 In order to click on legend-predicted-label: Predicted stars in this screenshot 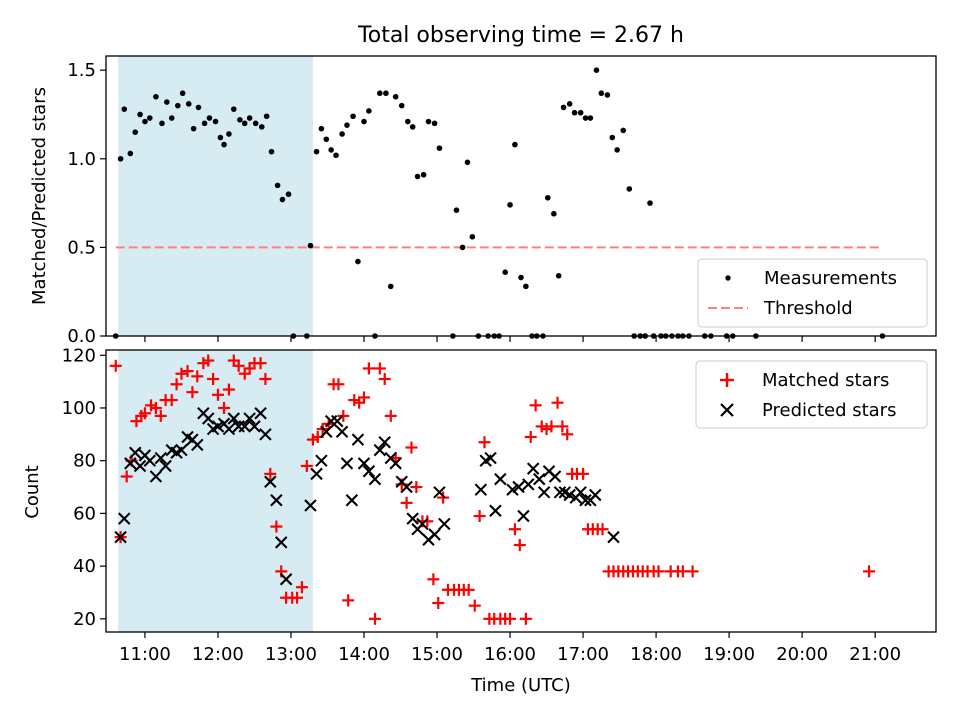, I will do `click(829, 410)`.